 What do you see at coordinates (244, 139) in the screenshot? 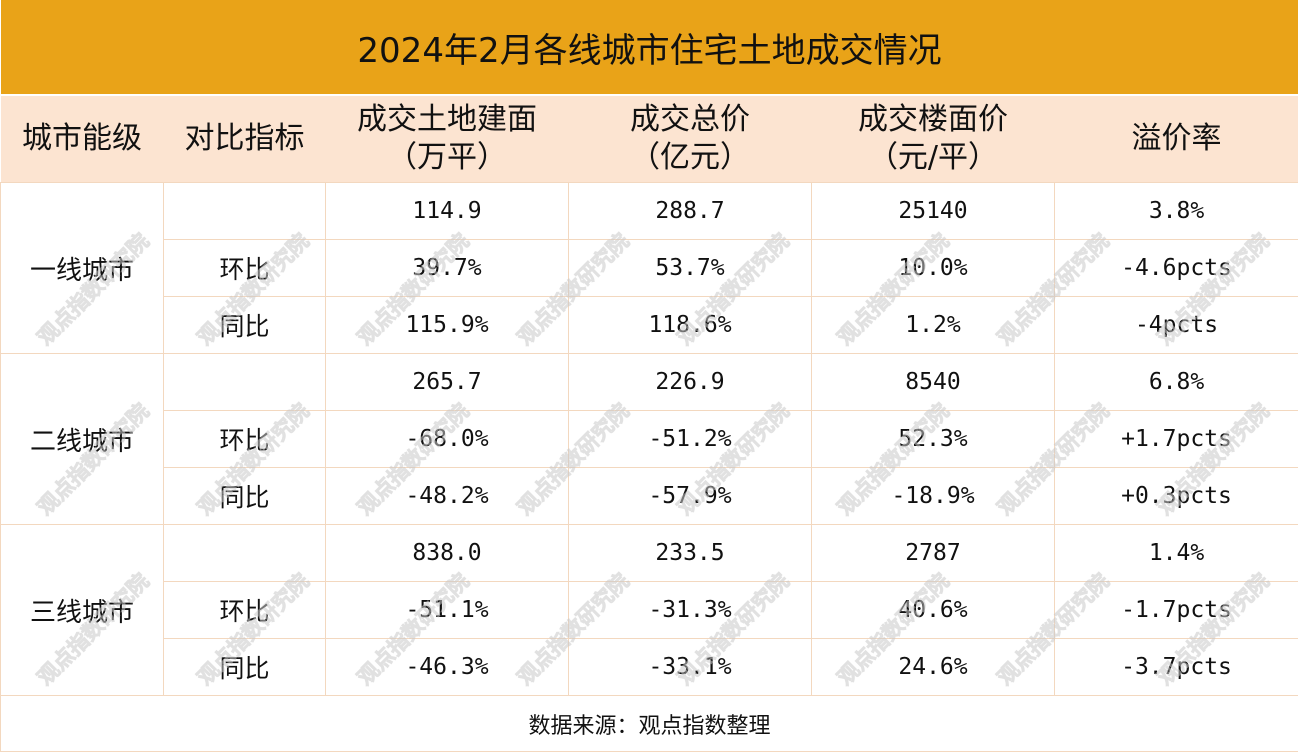
I see `header-metric: 对比指标` at bounding box center [244, 139].